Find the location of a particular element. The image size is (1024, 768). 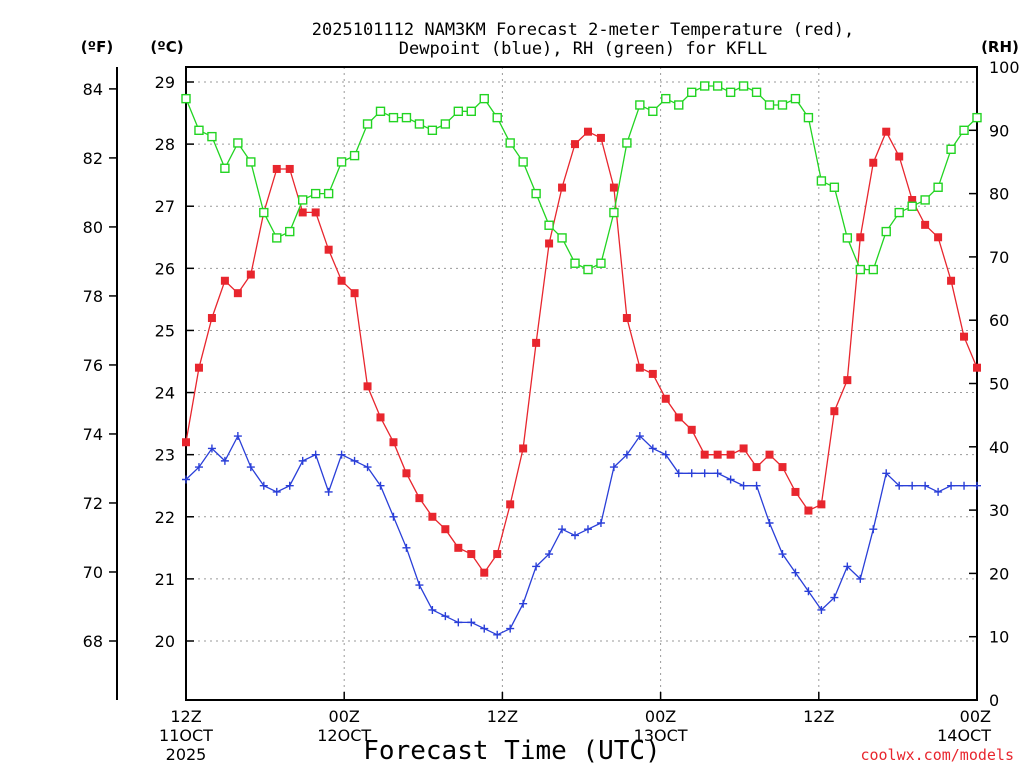

2-meter-temperature-point-55 is located at coordinates (899, 156).